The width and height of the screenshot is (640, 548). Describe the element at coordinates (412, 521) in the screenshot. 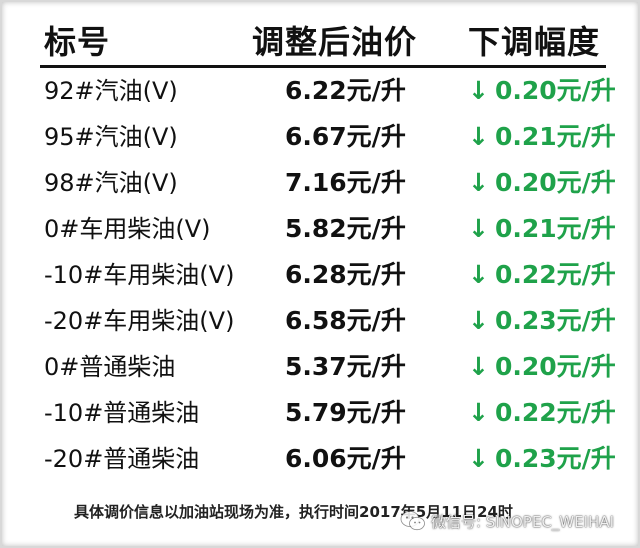

I see `wechat-icon` at that location.